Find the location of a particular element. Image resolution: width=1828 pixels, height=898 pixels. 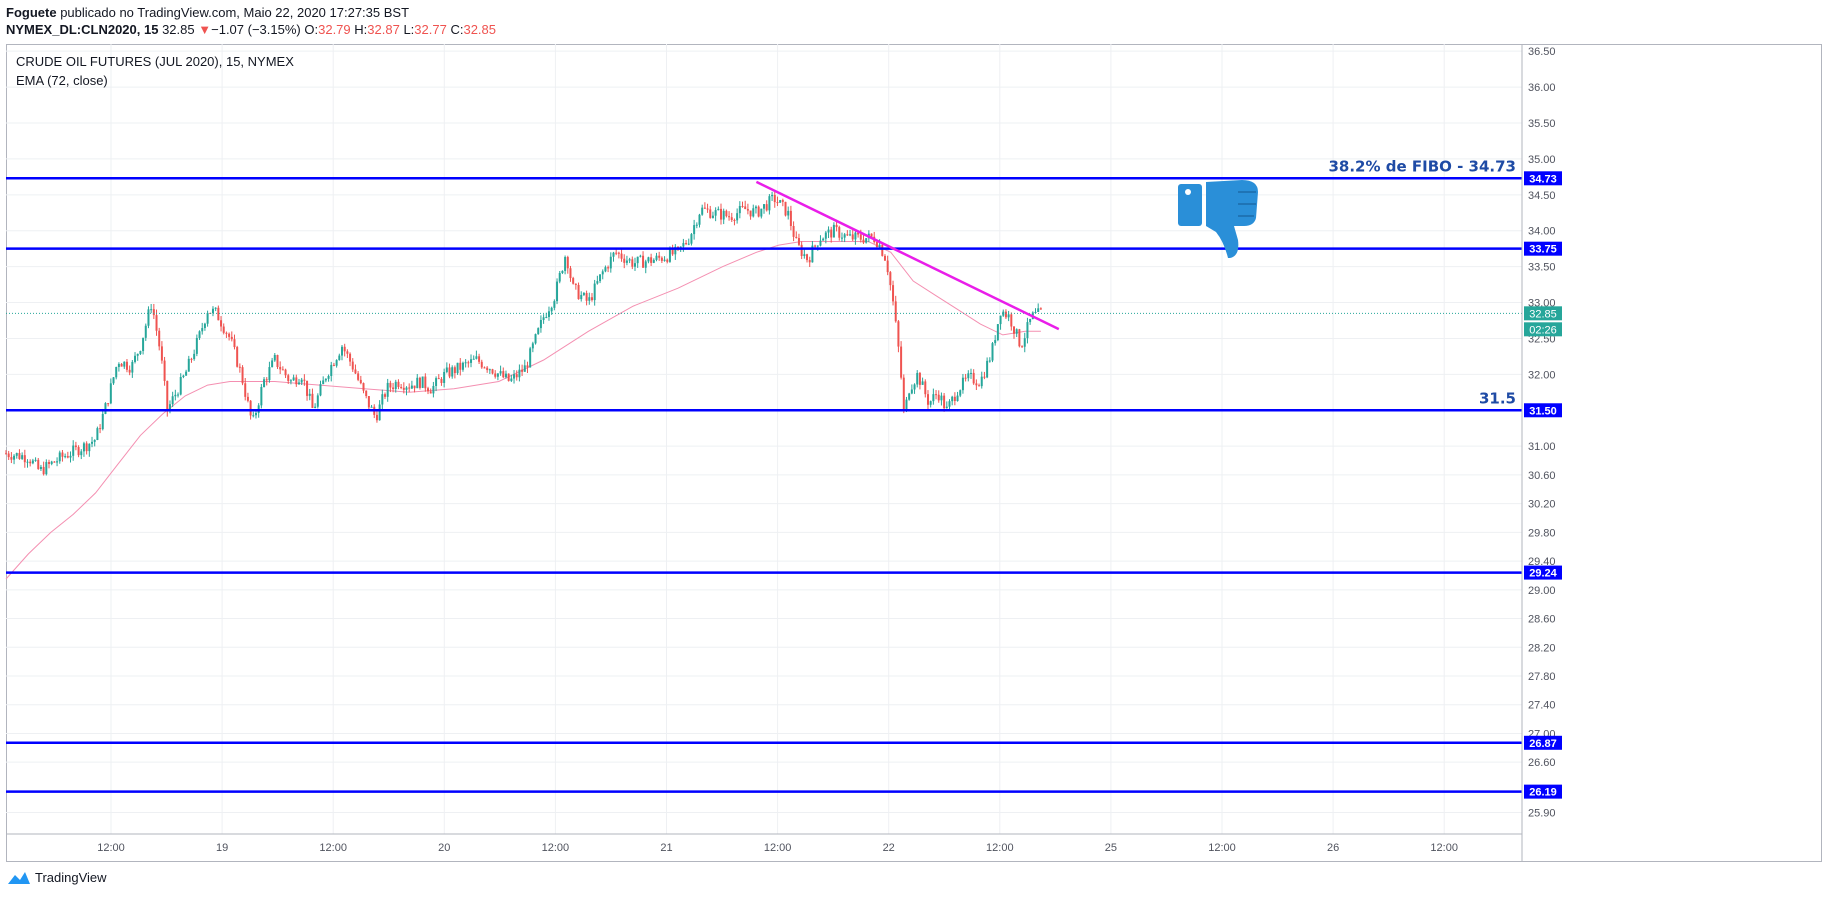

price-tick-label: 36.50 is located at coordinates (1542, 52).